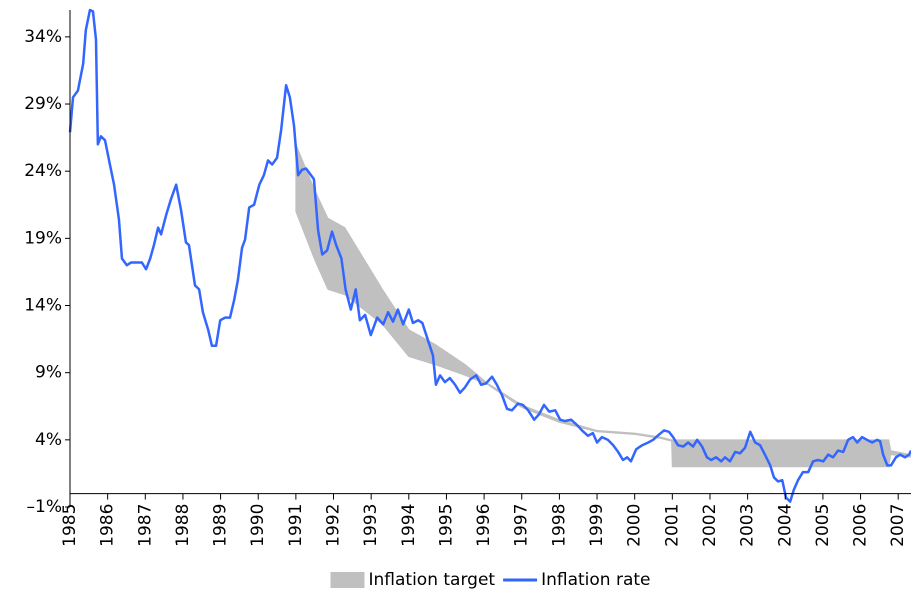 The image size is (911, 596). I want to click on legend: Inflation target Inflation rate, so click(490, 580).